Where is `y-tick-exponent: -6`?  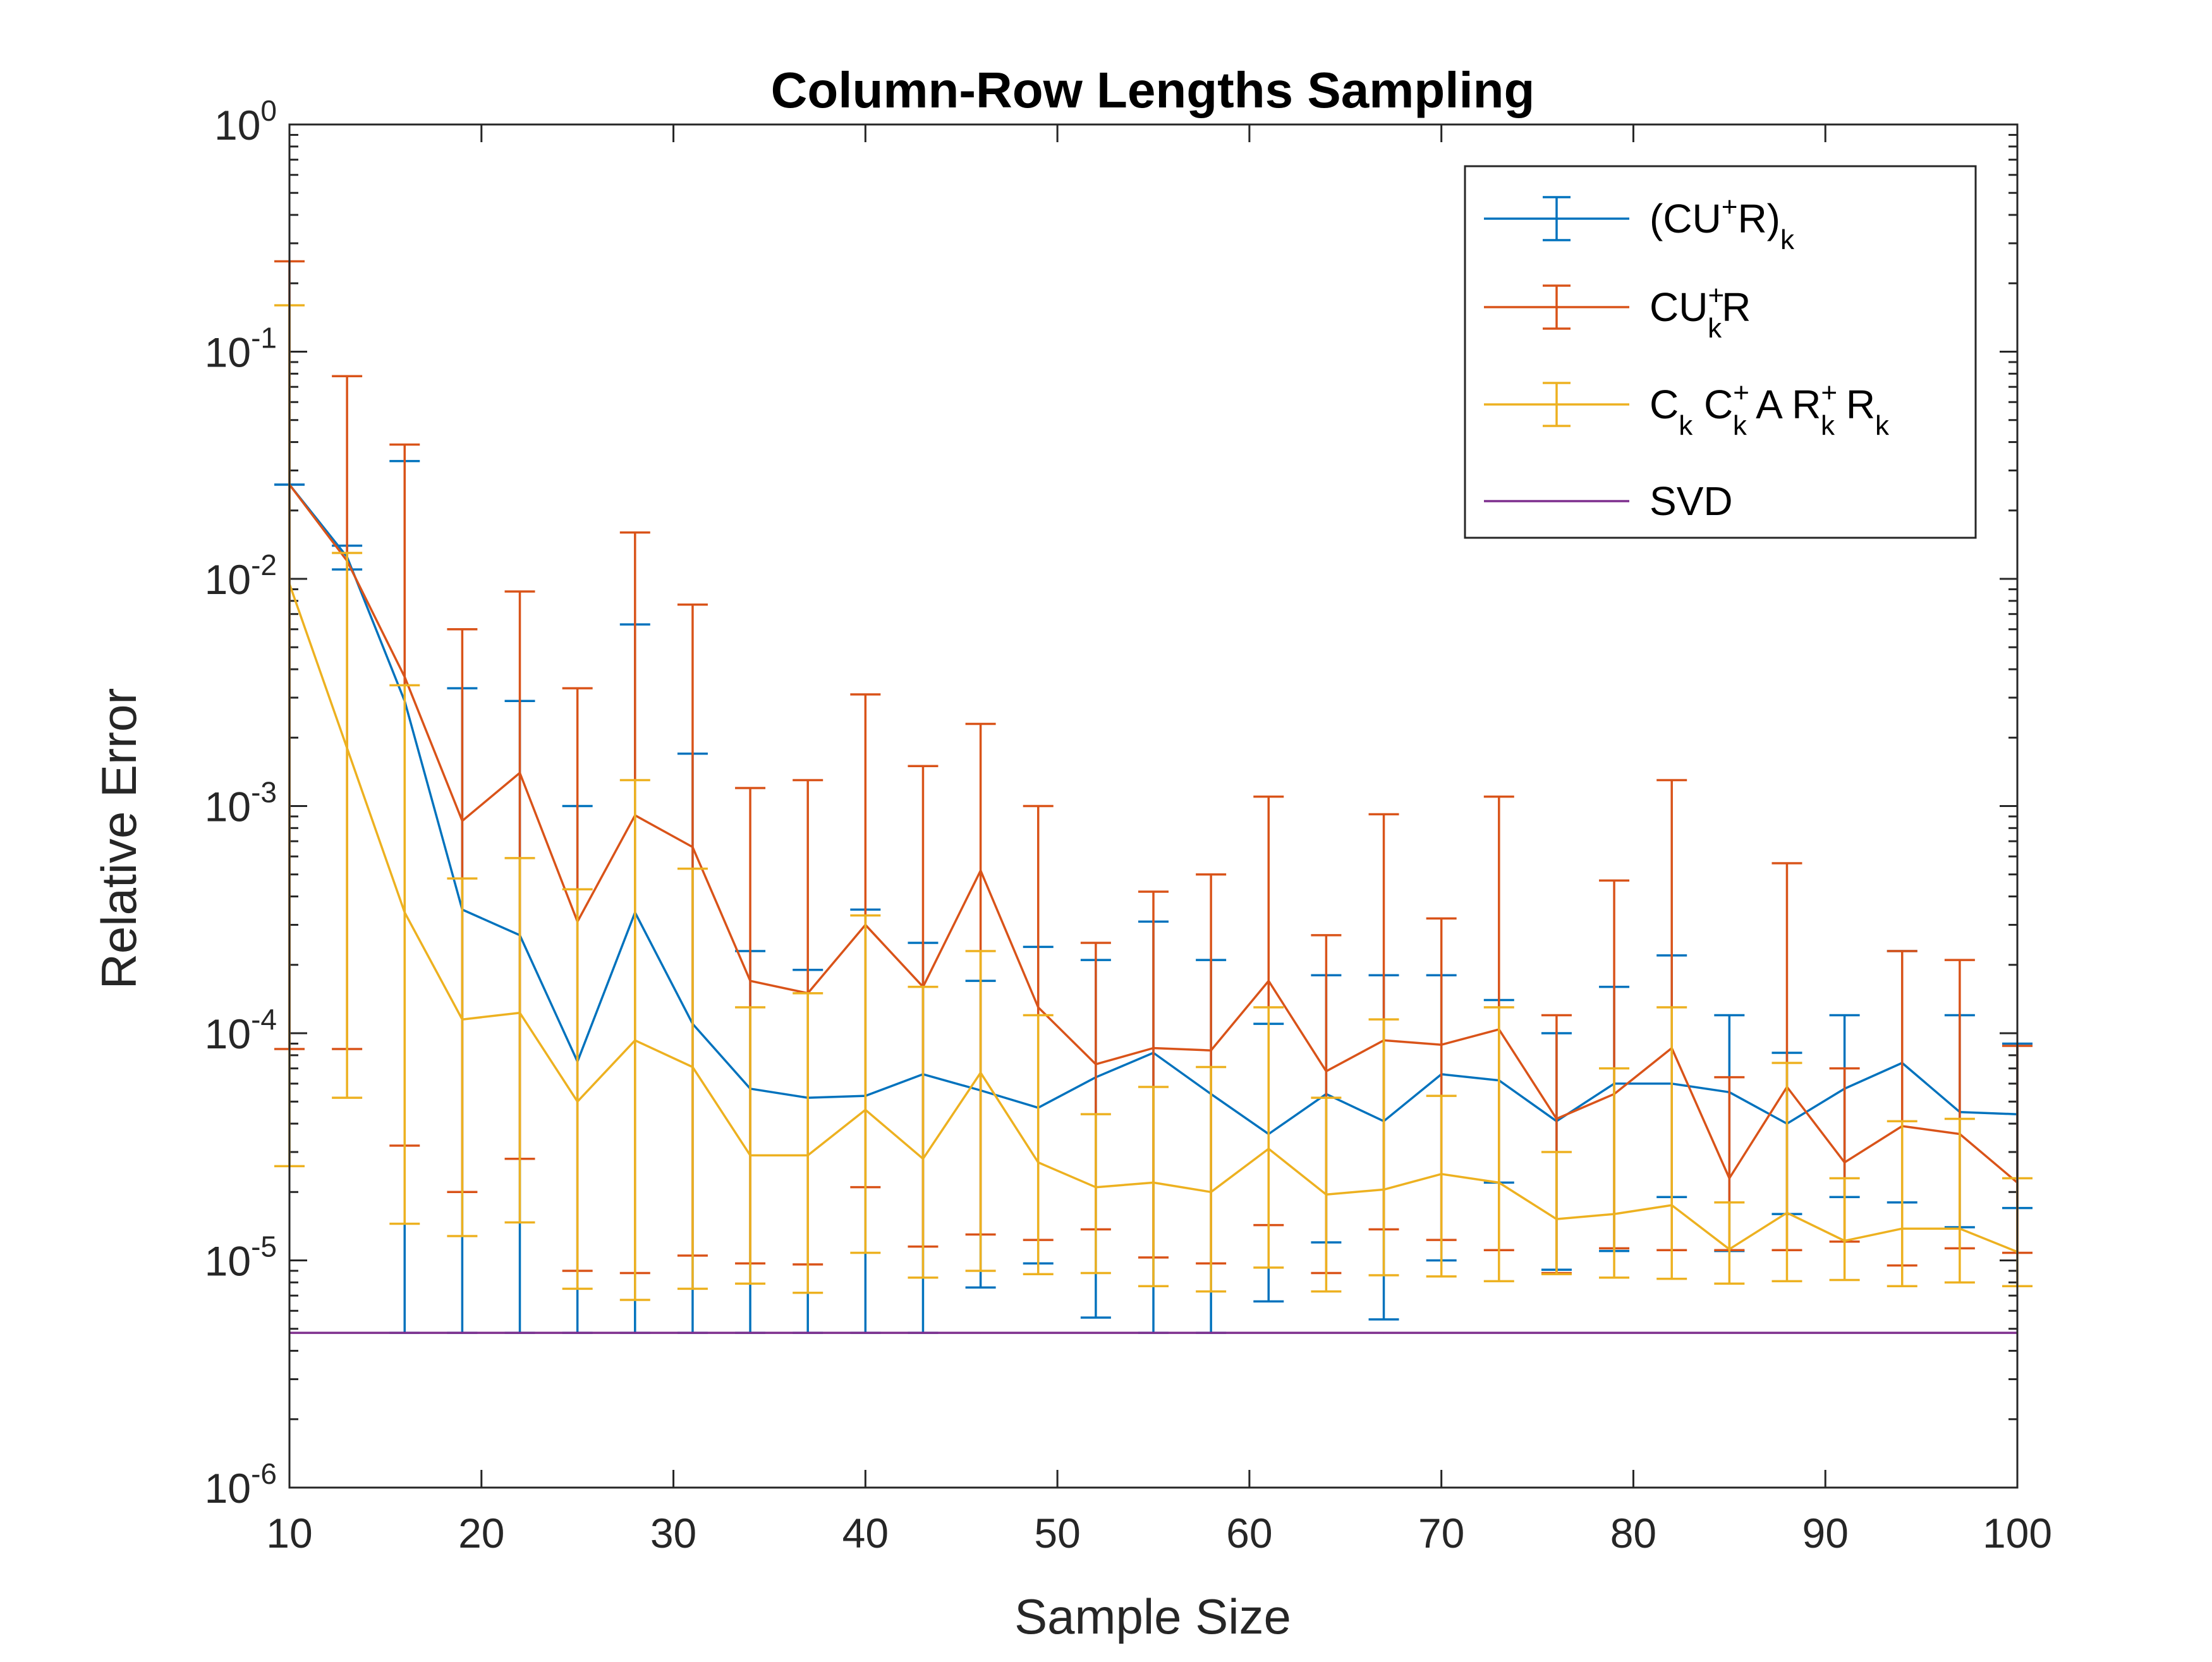 y-tick-exponent: -6 is located at coordinates (264, 1473).